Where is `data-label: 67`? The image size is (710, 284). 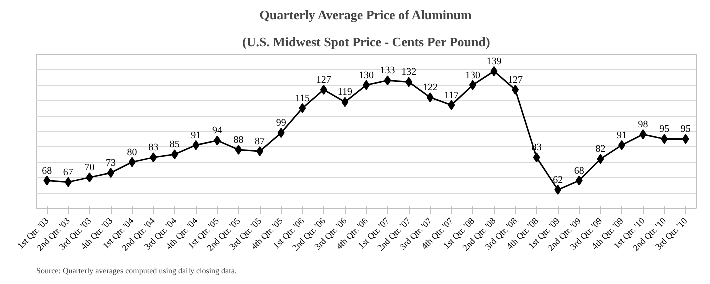
data-label: 67 is located at coordinates (68, 172).